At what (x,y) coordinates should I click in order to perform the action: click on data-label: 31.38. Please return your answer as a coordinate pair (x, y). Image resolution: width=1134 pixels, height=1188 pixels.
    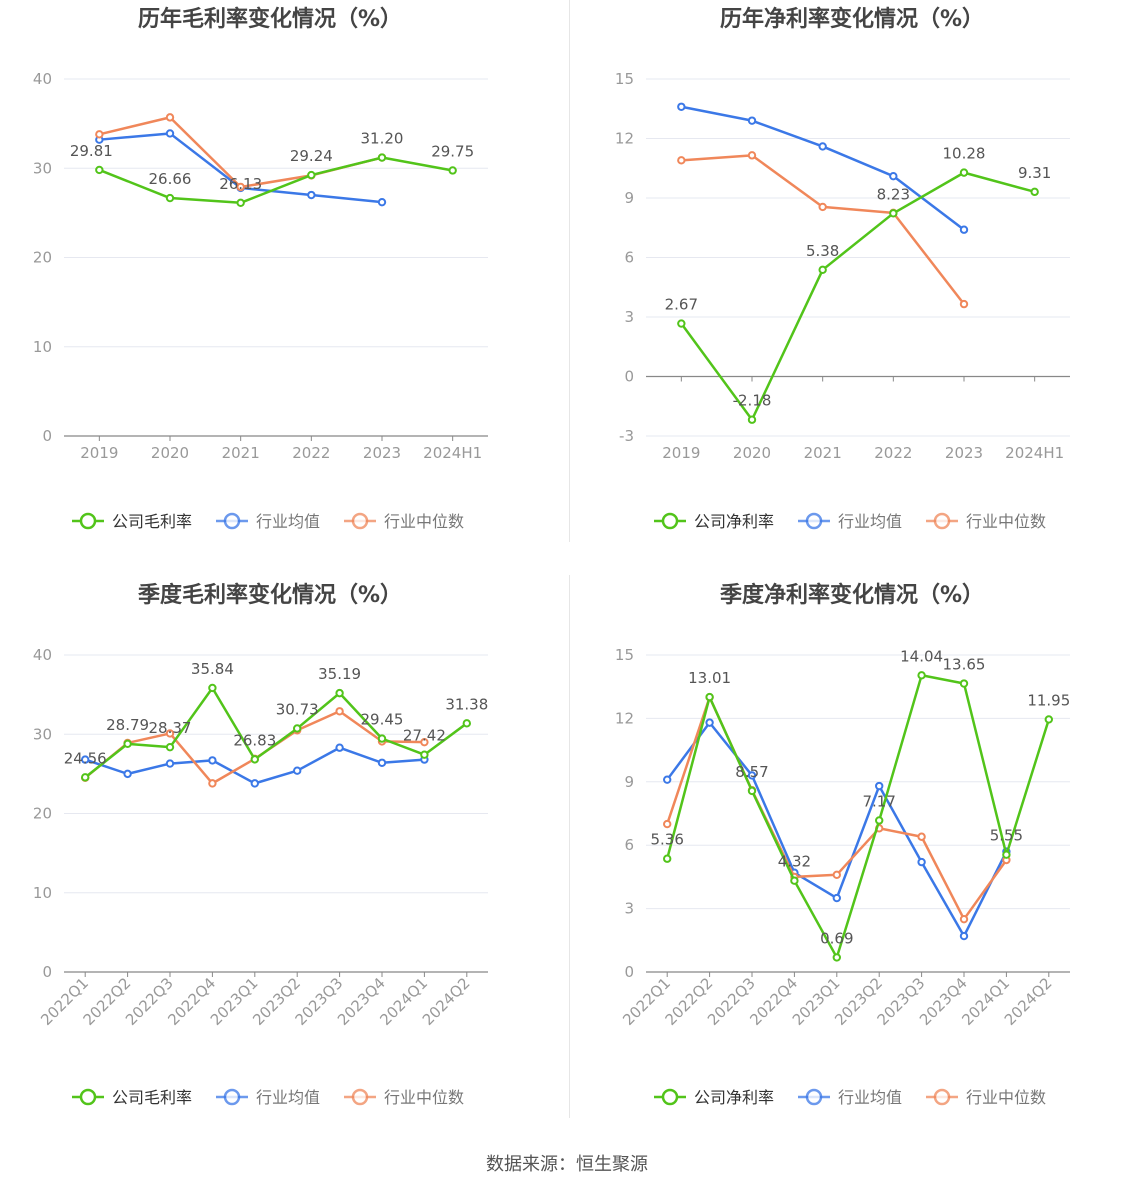
    Looking at the image, I should click on (466, 704).